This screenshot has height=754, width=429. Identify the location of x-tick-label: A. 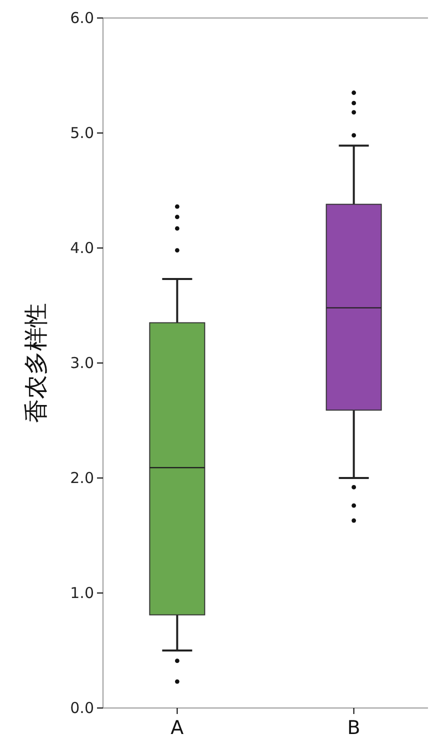
(177, 728).